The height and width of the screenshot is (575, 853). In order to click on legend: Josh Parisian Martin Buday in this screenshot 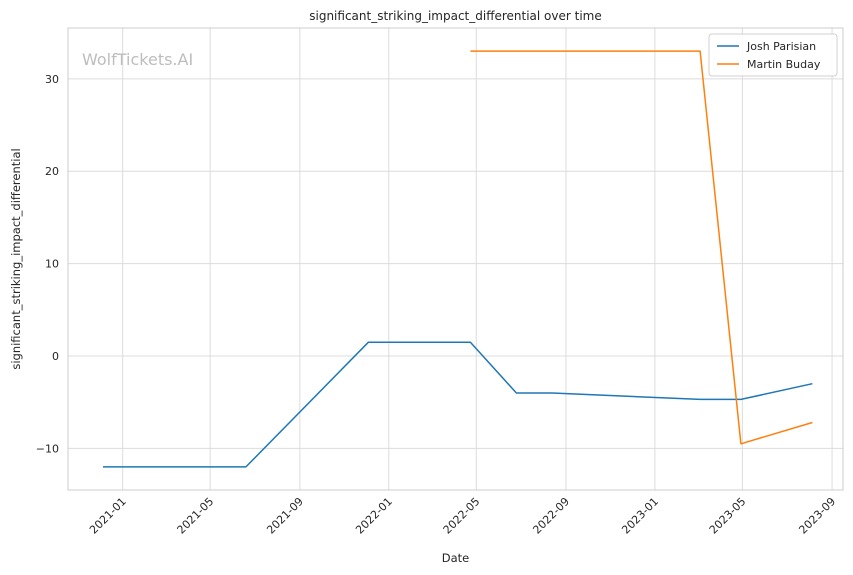, I will do `click(773, 55)`.